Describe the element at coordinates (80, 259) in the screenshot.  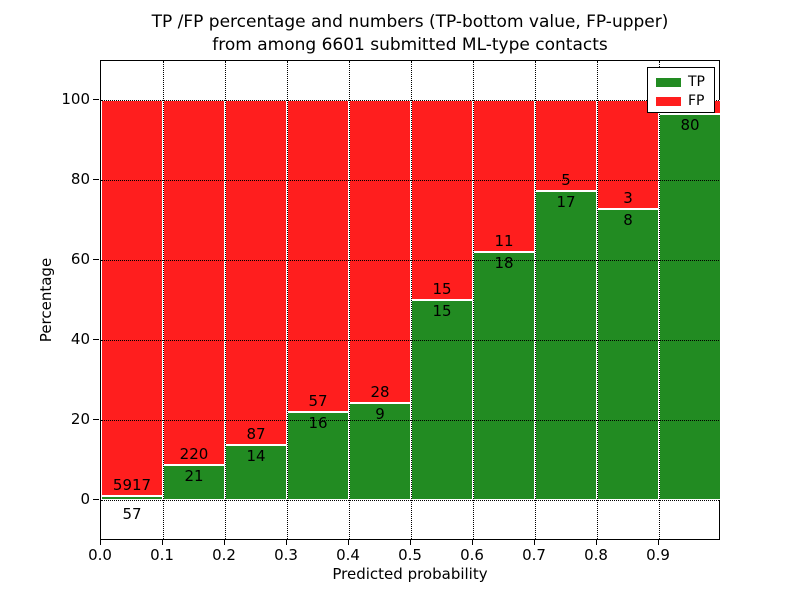
I see `y-tick-label: 60` at that location.